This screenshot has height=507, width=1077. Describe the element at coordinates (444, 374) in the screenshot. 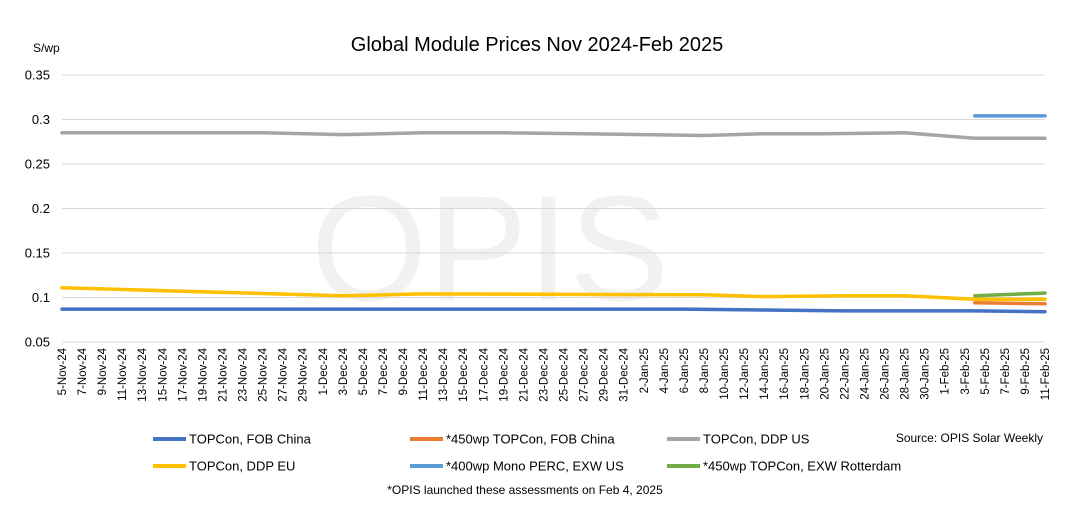

I see `x-tick-label: 13-Dec-24` at that location.